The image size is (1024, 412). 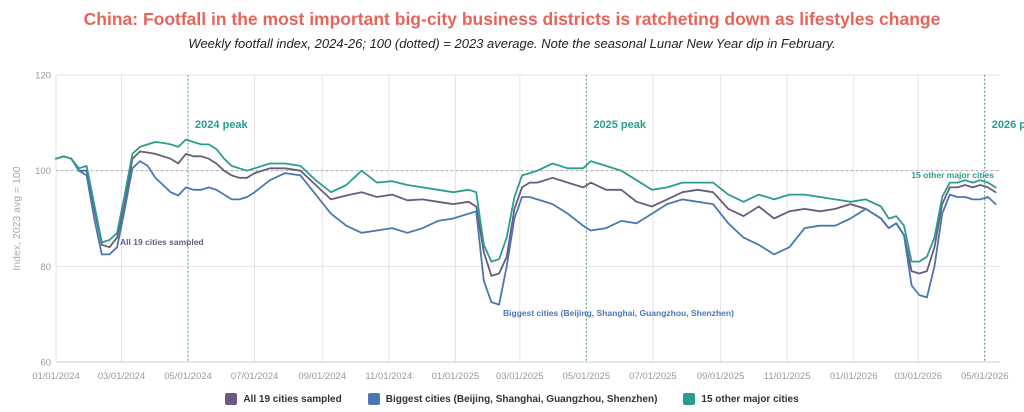 I want to click on x-tick-label: 09/01/2024, so click(x=323, y=376).